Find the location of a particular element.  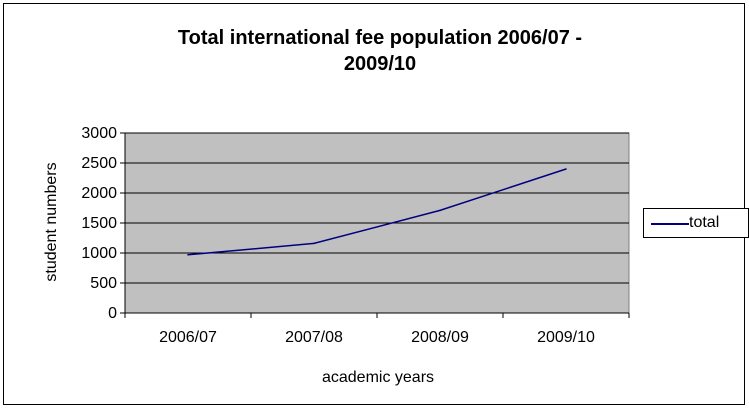

x-tick-label-2: 2008/09 is located at coordinates (440, 337).